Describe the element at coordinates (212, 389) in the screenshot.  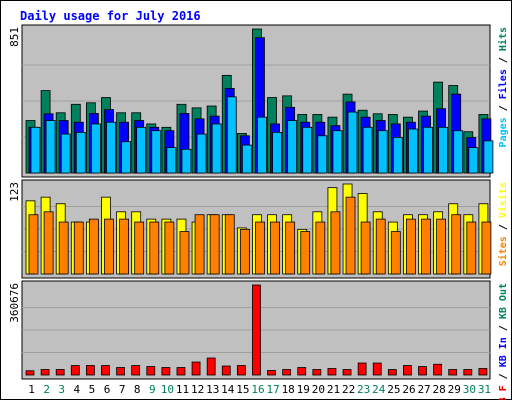
I see `day-label-13: 13` at that location.